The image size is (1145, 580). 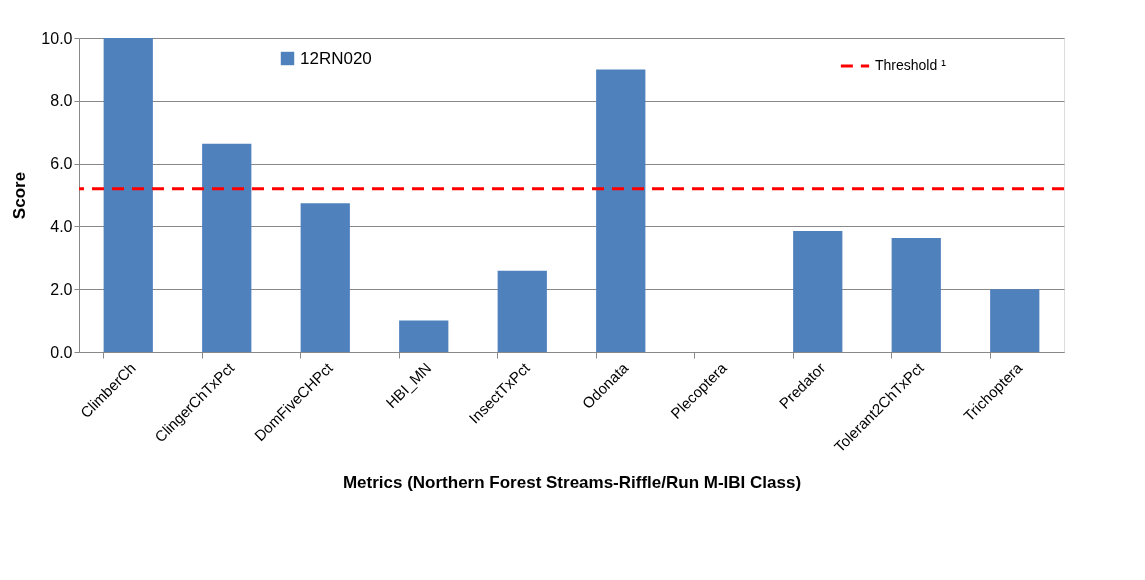 What do you see at coordinates (61, 352) in the screenshot?
I see `y-tick-label: 0.0` at bounding box center [61, 352].